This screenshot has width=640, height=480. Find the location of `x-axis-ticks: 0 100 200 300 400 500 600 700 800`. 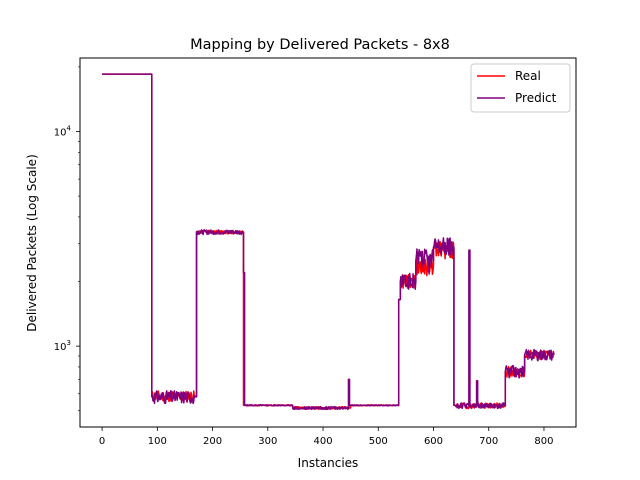

x-axis-ticks: 0 100 200 300 400 500 600 700 800 is located at coordinates (326, 437).